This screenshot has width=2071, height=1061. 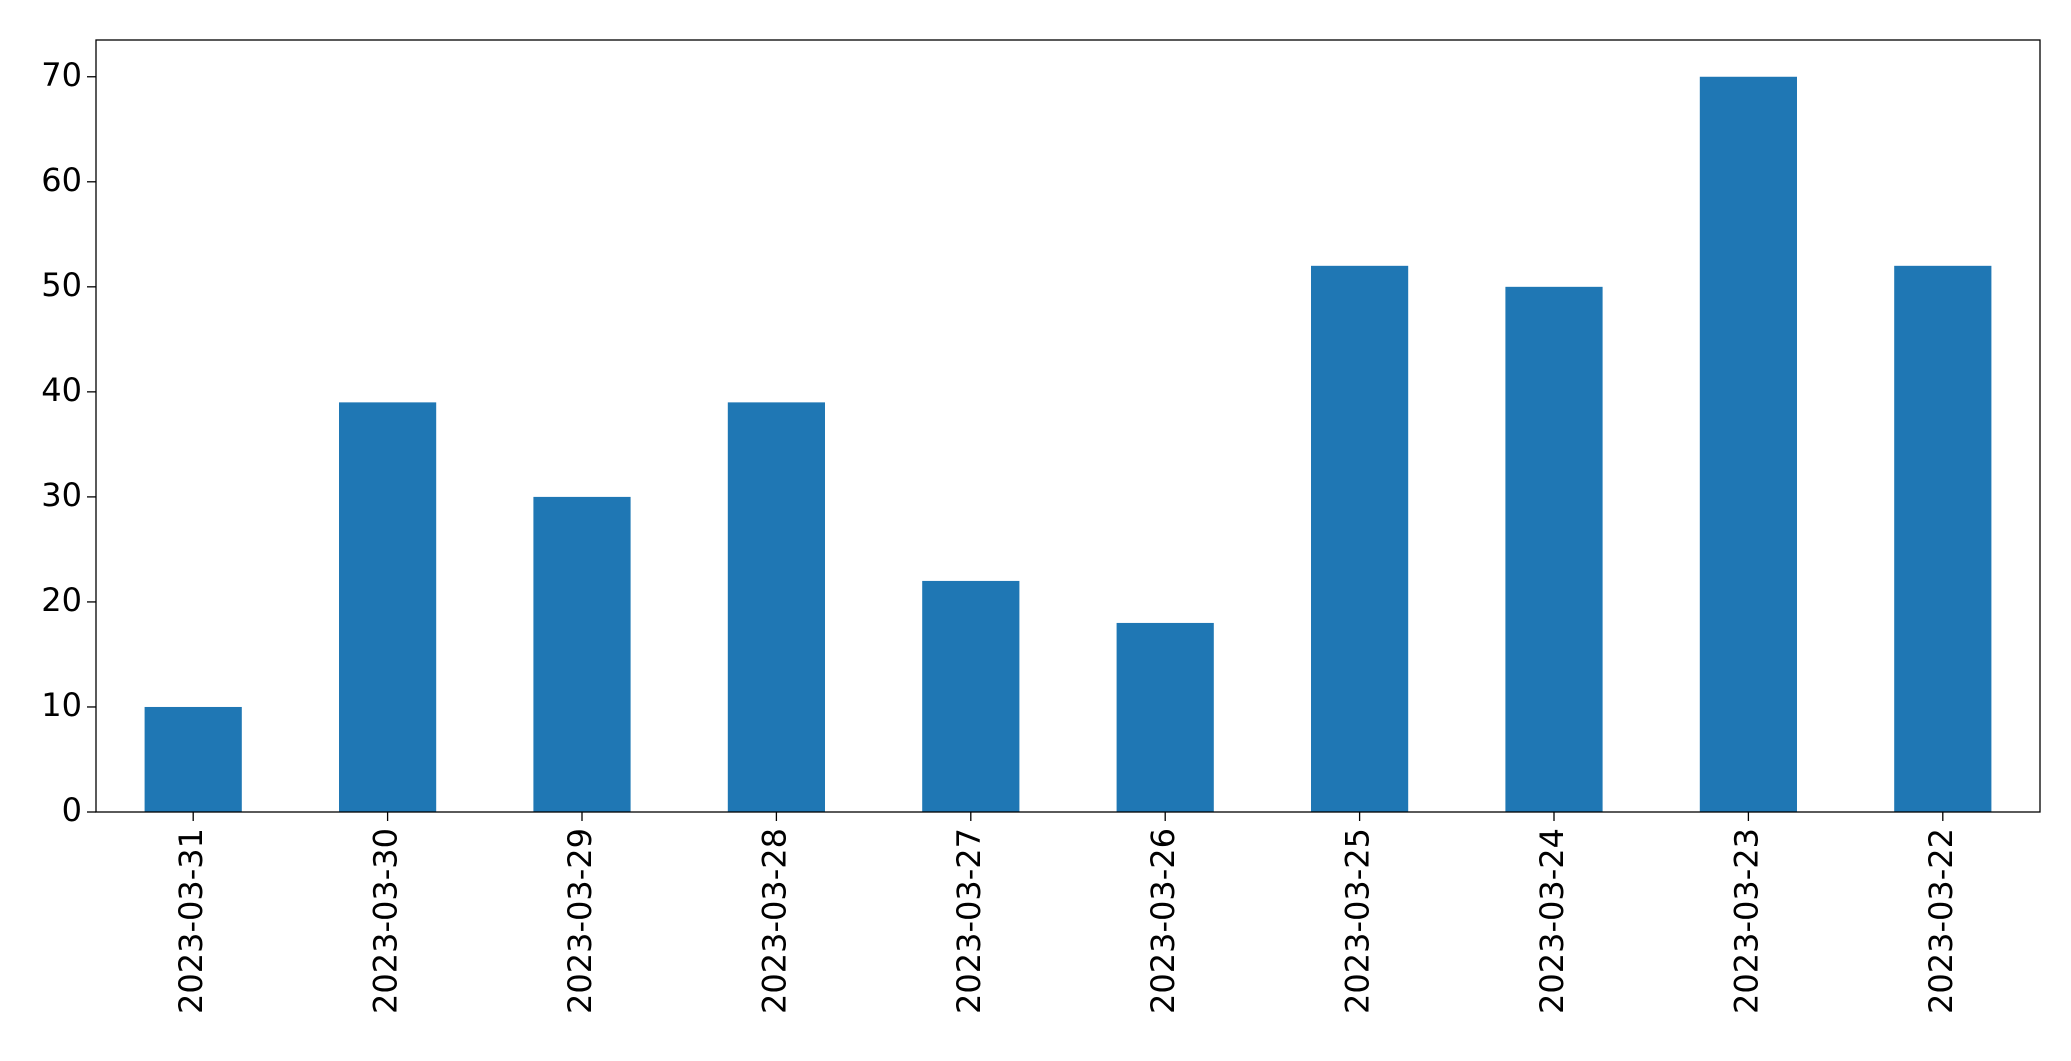 What do you see at coordinates (1552, 921) in the screenshot?
I see `x-tick-label: 2023-03-24` at bounding box center [1552, 921].